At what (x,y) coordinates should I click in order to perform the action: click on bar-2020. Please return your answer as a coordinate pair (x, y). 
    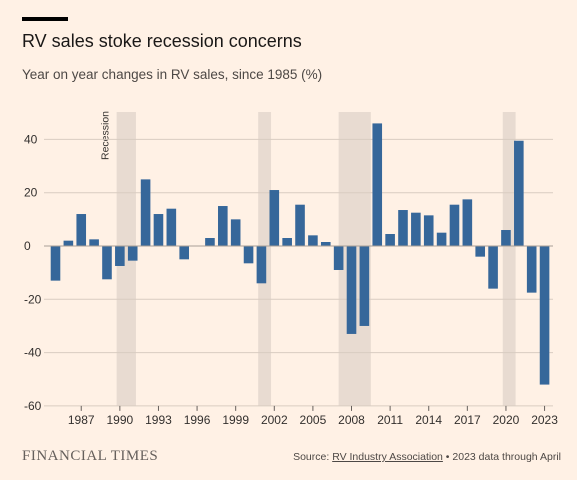
    Looking at the image, I should click on (506, 238).